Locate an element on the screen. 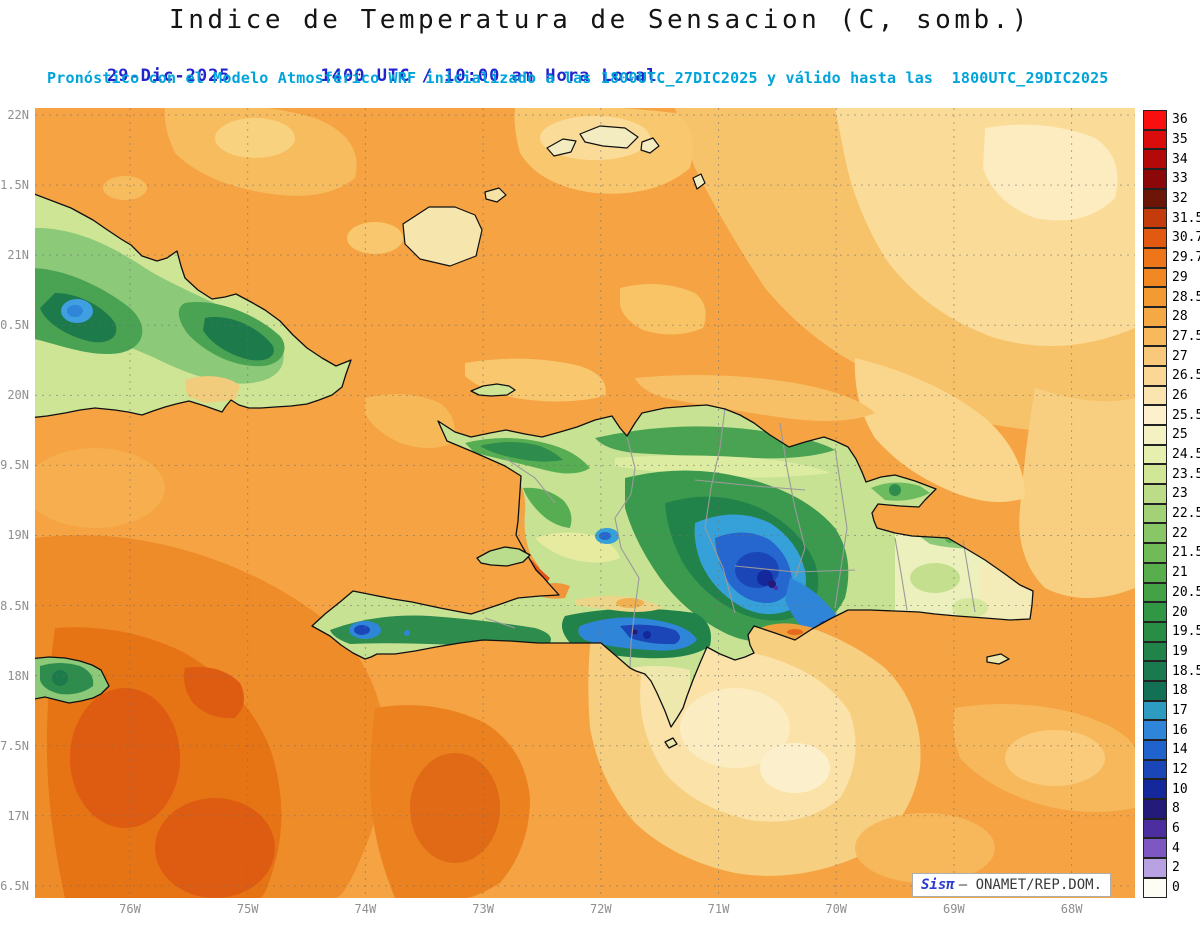  legend-value: 19 is located at coordinates (1180, 651).